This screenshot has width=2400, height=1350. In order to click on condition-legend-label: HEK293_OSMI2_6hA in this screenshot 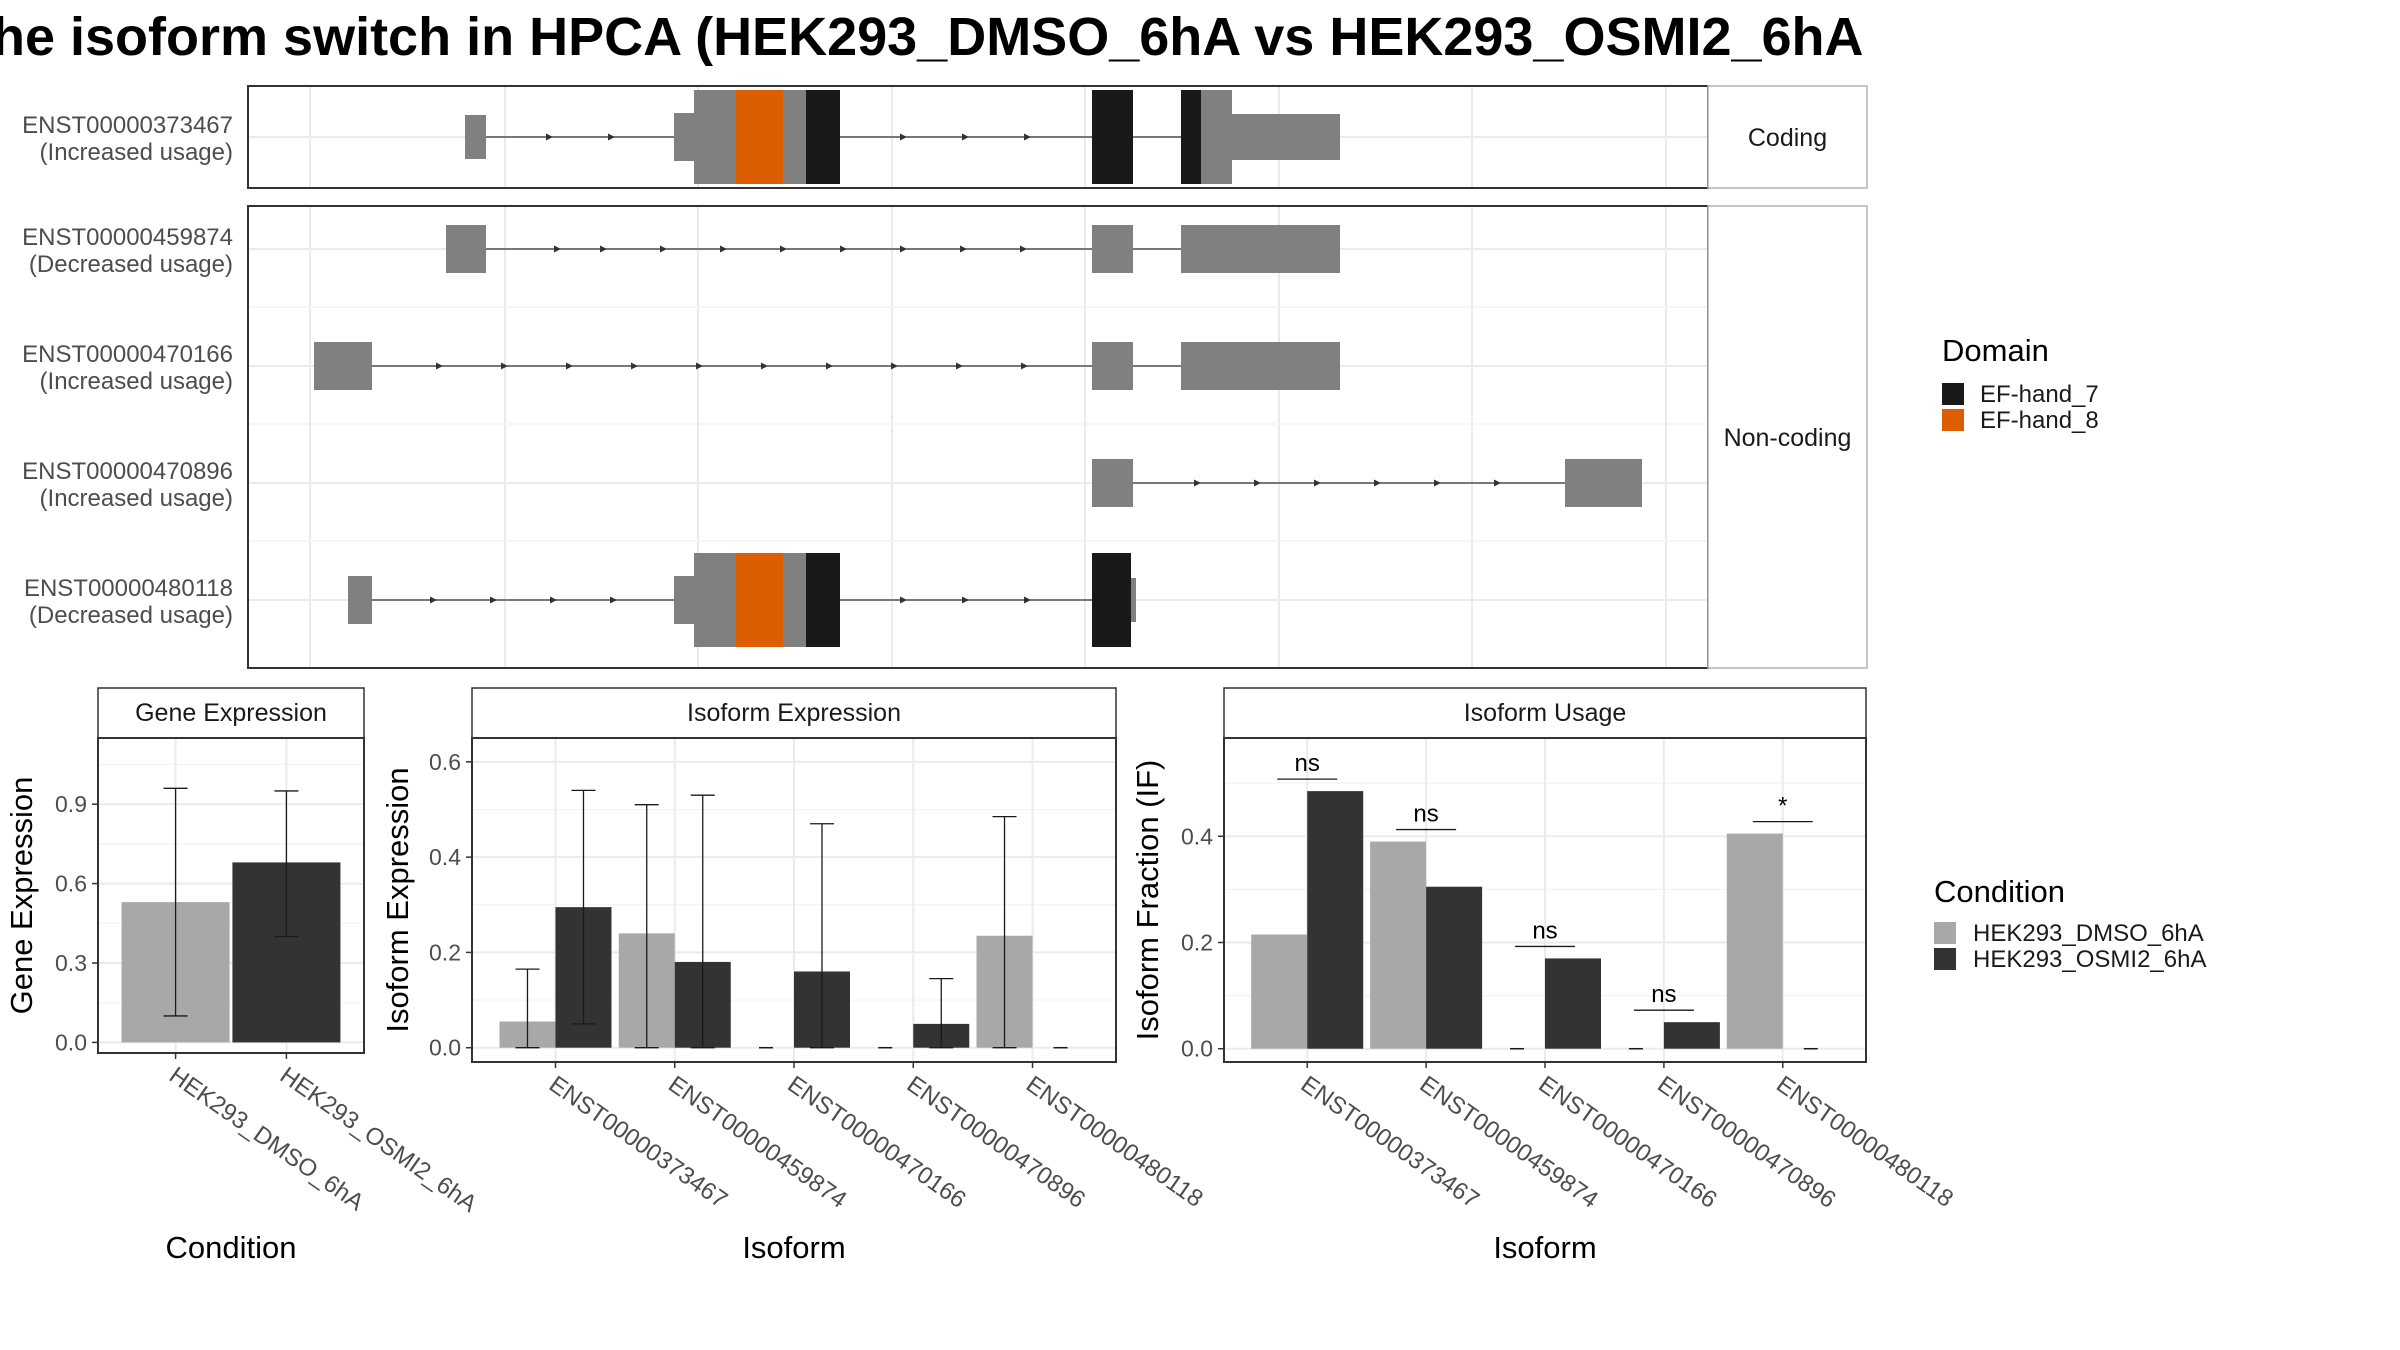, I will do `click(2089, 959)`.